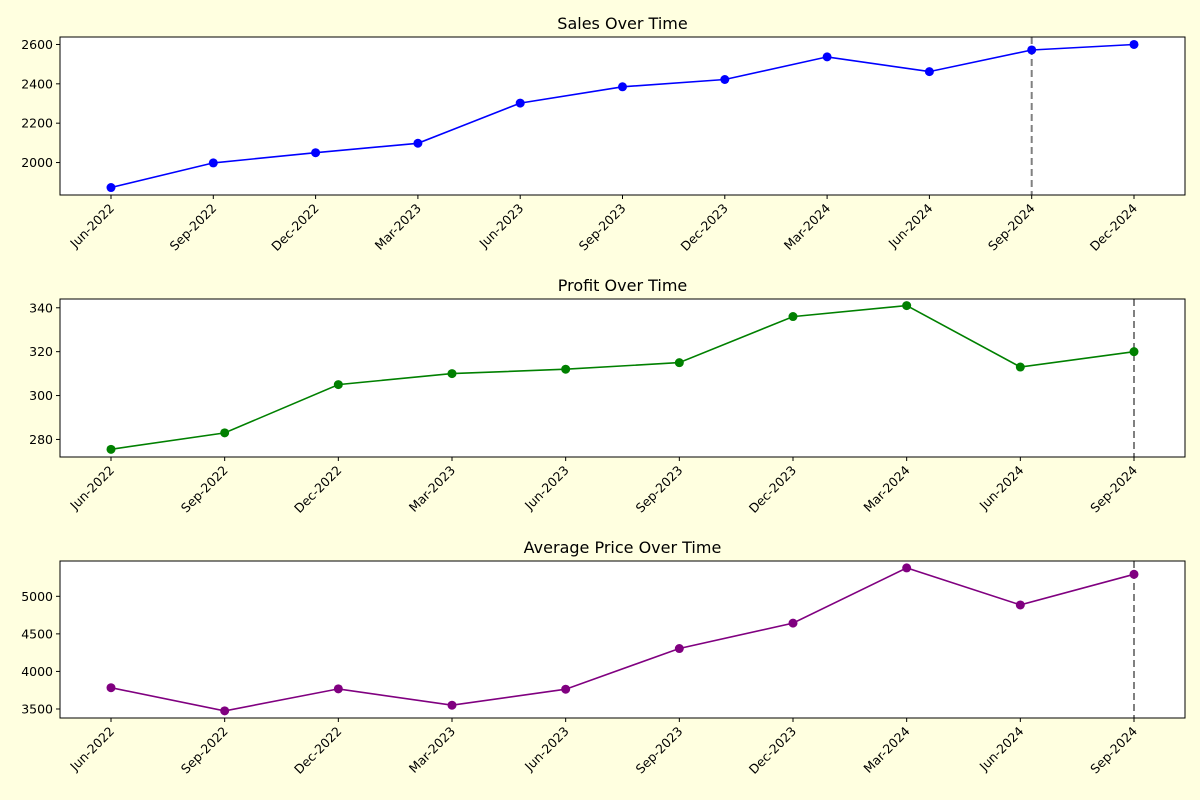 This screenshot has height=800, width=1200. I want to click on sales-x-tick-label: Jun-2023, so click(501, 226).